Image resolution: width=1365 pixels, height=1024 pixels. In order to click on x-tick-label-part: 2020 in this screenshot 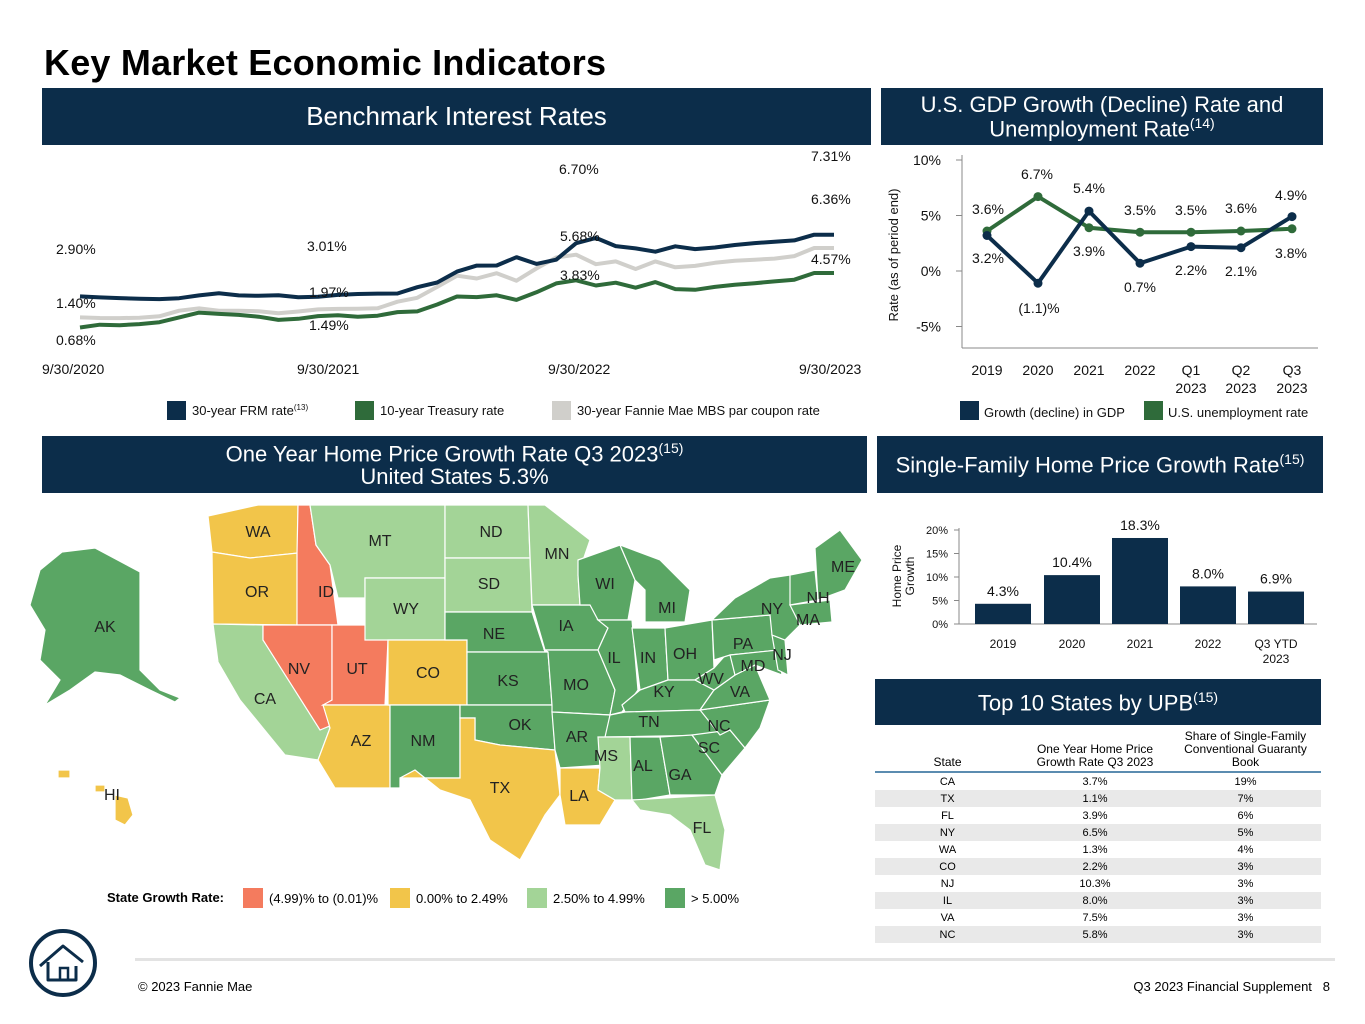, I will do `click(1037, 370)`.